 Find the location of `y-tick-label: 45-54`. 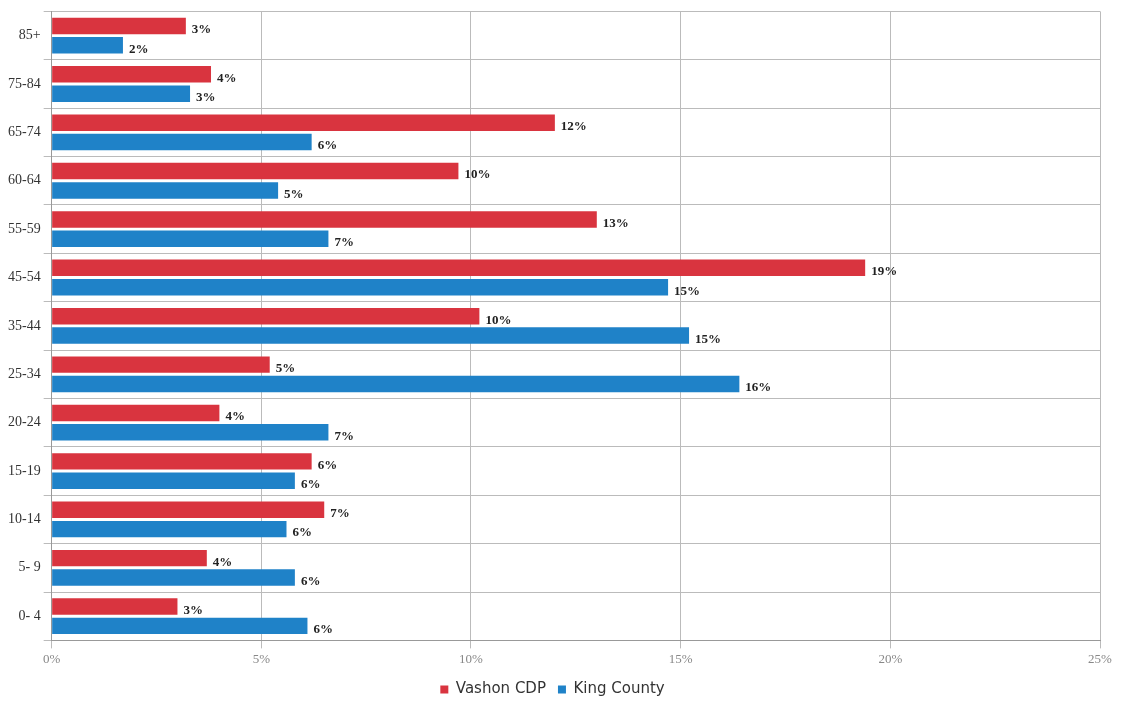

y-tick-label: 45-54 is located at coordinates (24, 277).